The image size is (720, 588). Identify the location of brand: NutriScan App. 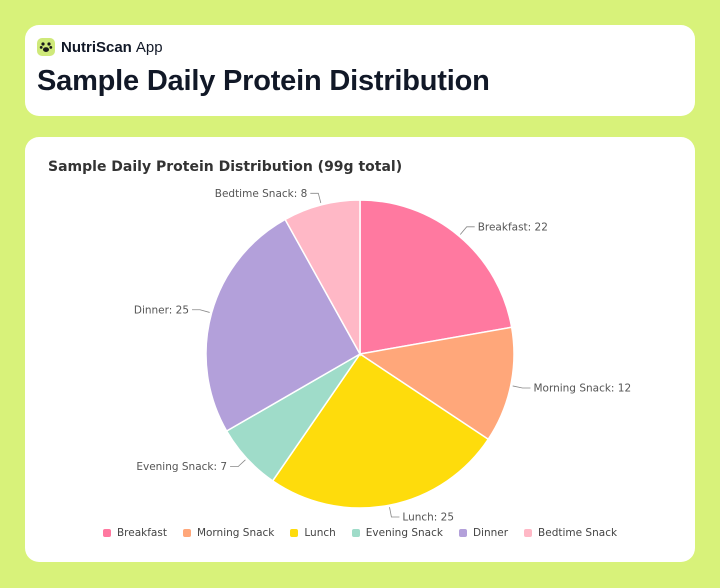
(100, 47).